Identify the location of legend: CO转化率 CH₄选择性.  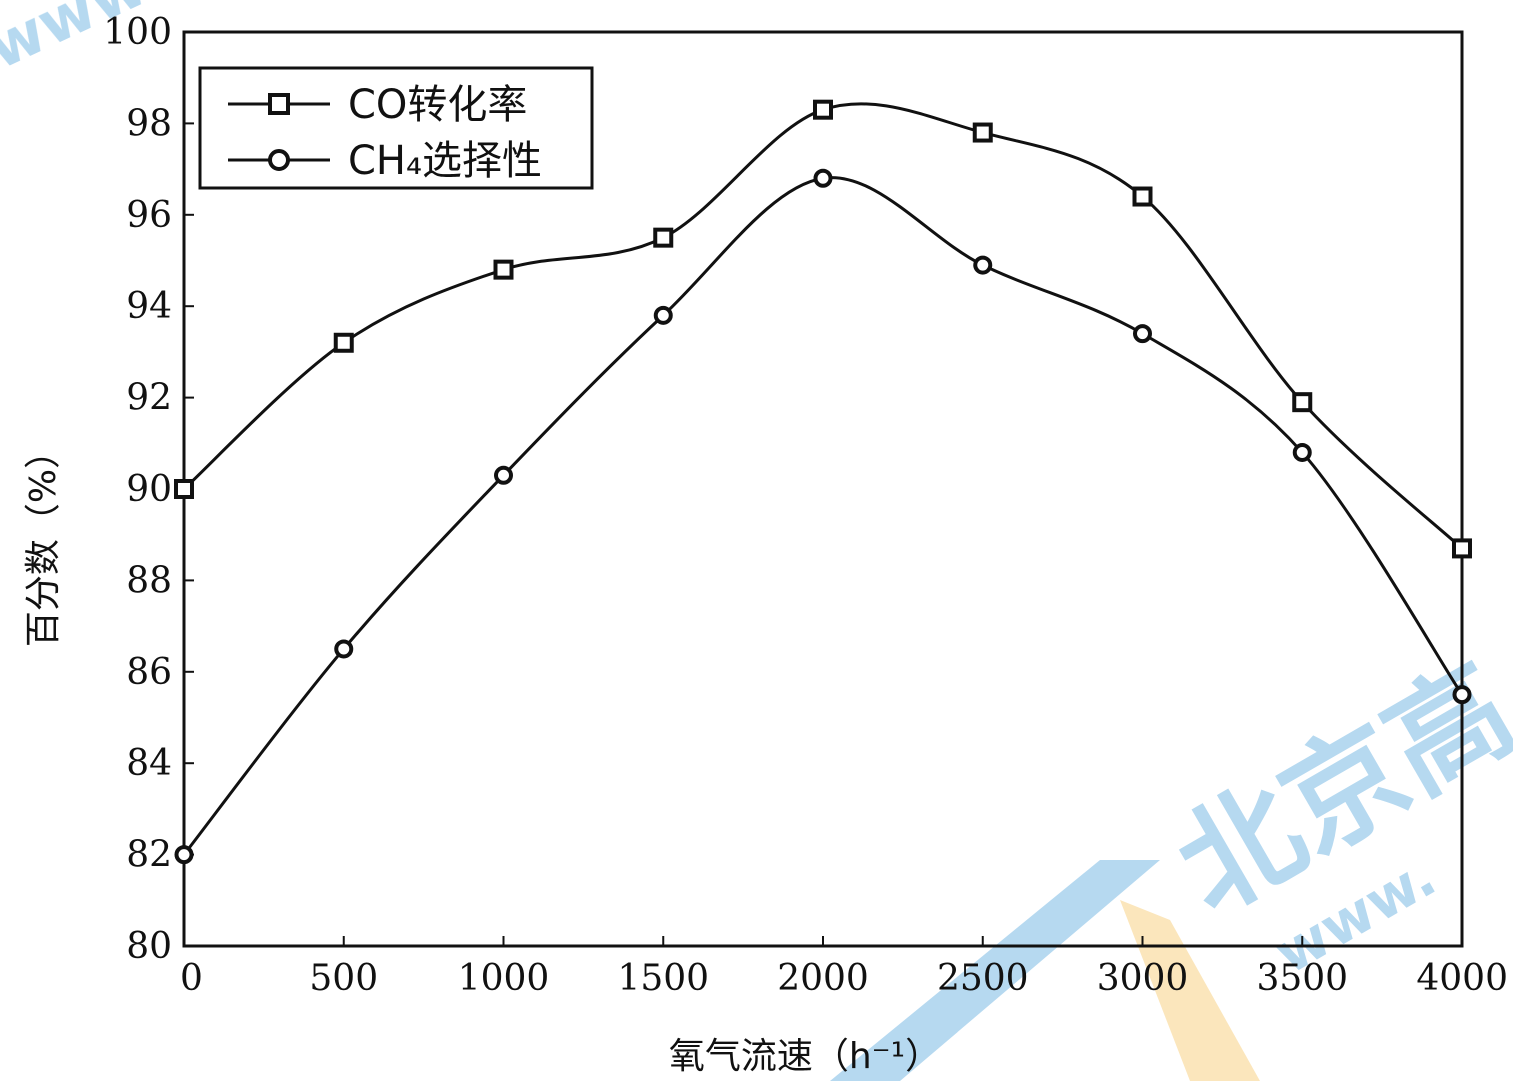
(396, 128).